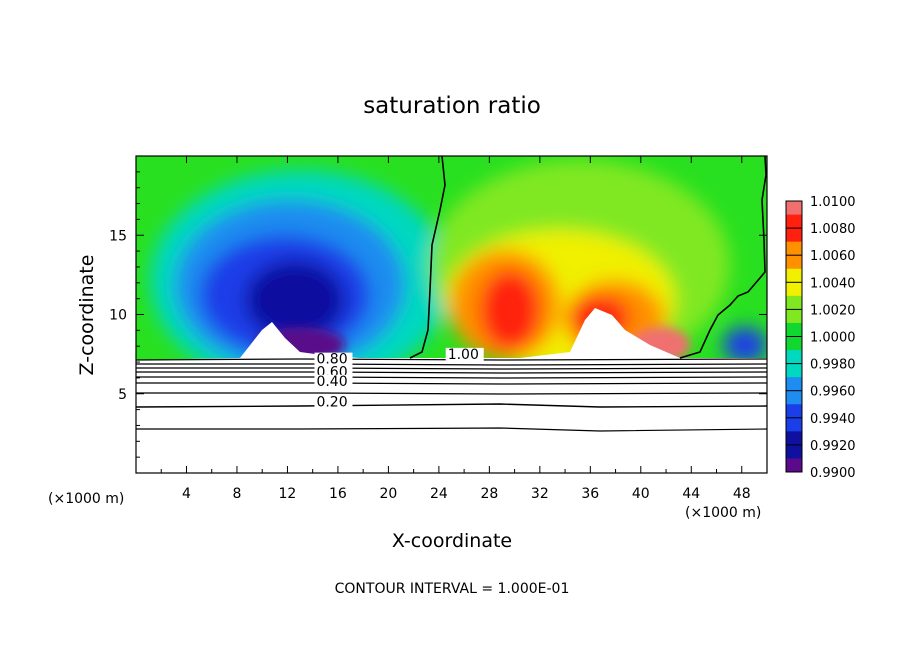  I want to click on chart-title: saturation ratio, so click(452, 106).